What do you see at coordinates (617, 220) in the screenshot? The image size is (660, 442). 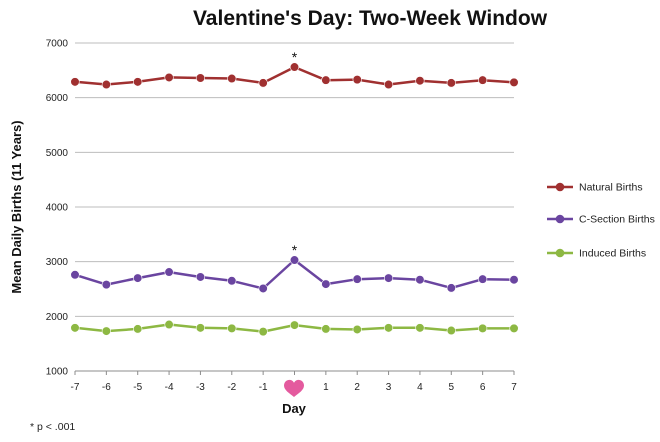 I see `legend-label: C-Section Births` at bounding box center [617, 220].